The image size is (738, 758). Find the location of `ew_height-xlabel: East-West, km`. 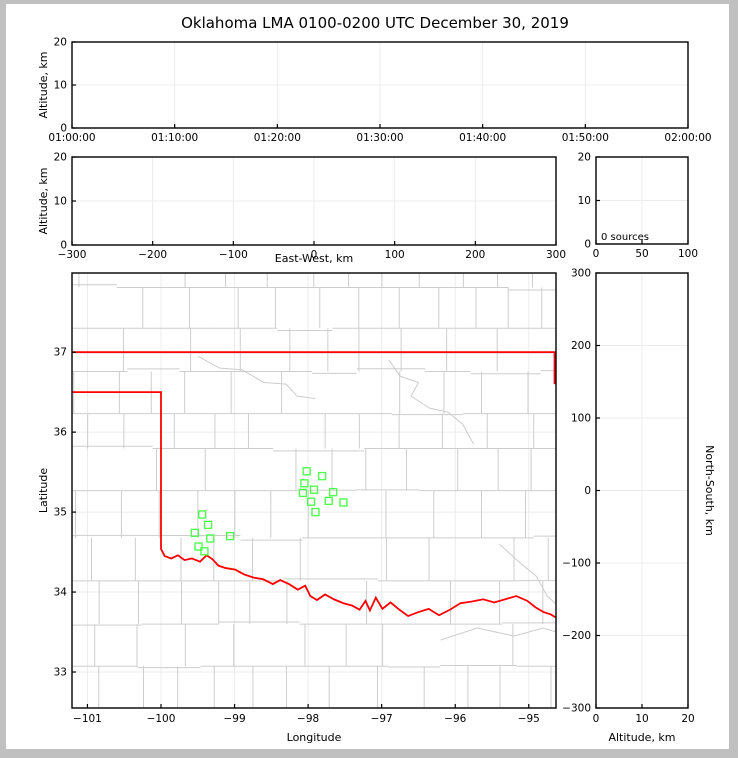

ew_height-xlabel: East-West, km is located at coordinates (314, 258).